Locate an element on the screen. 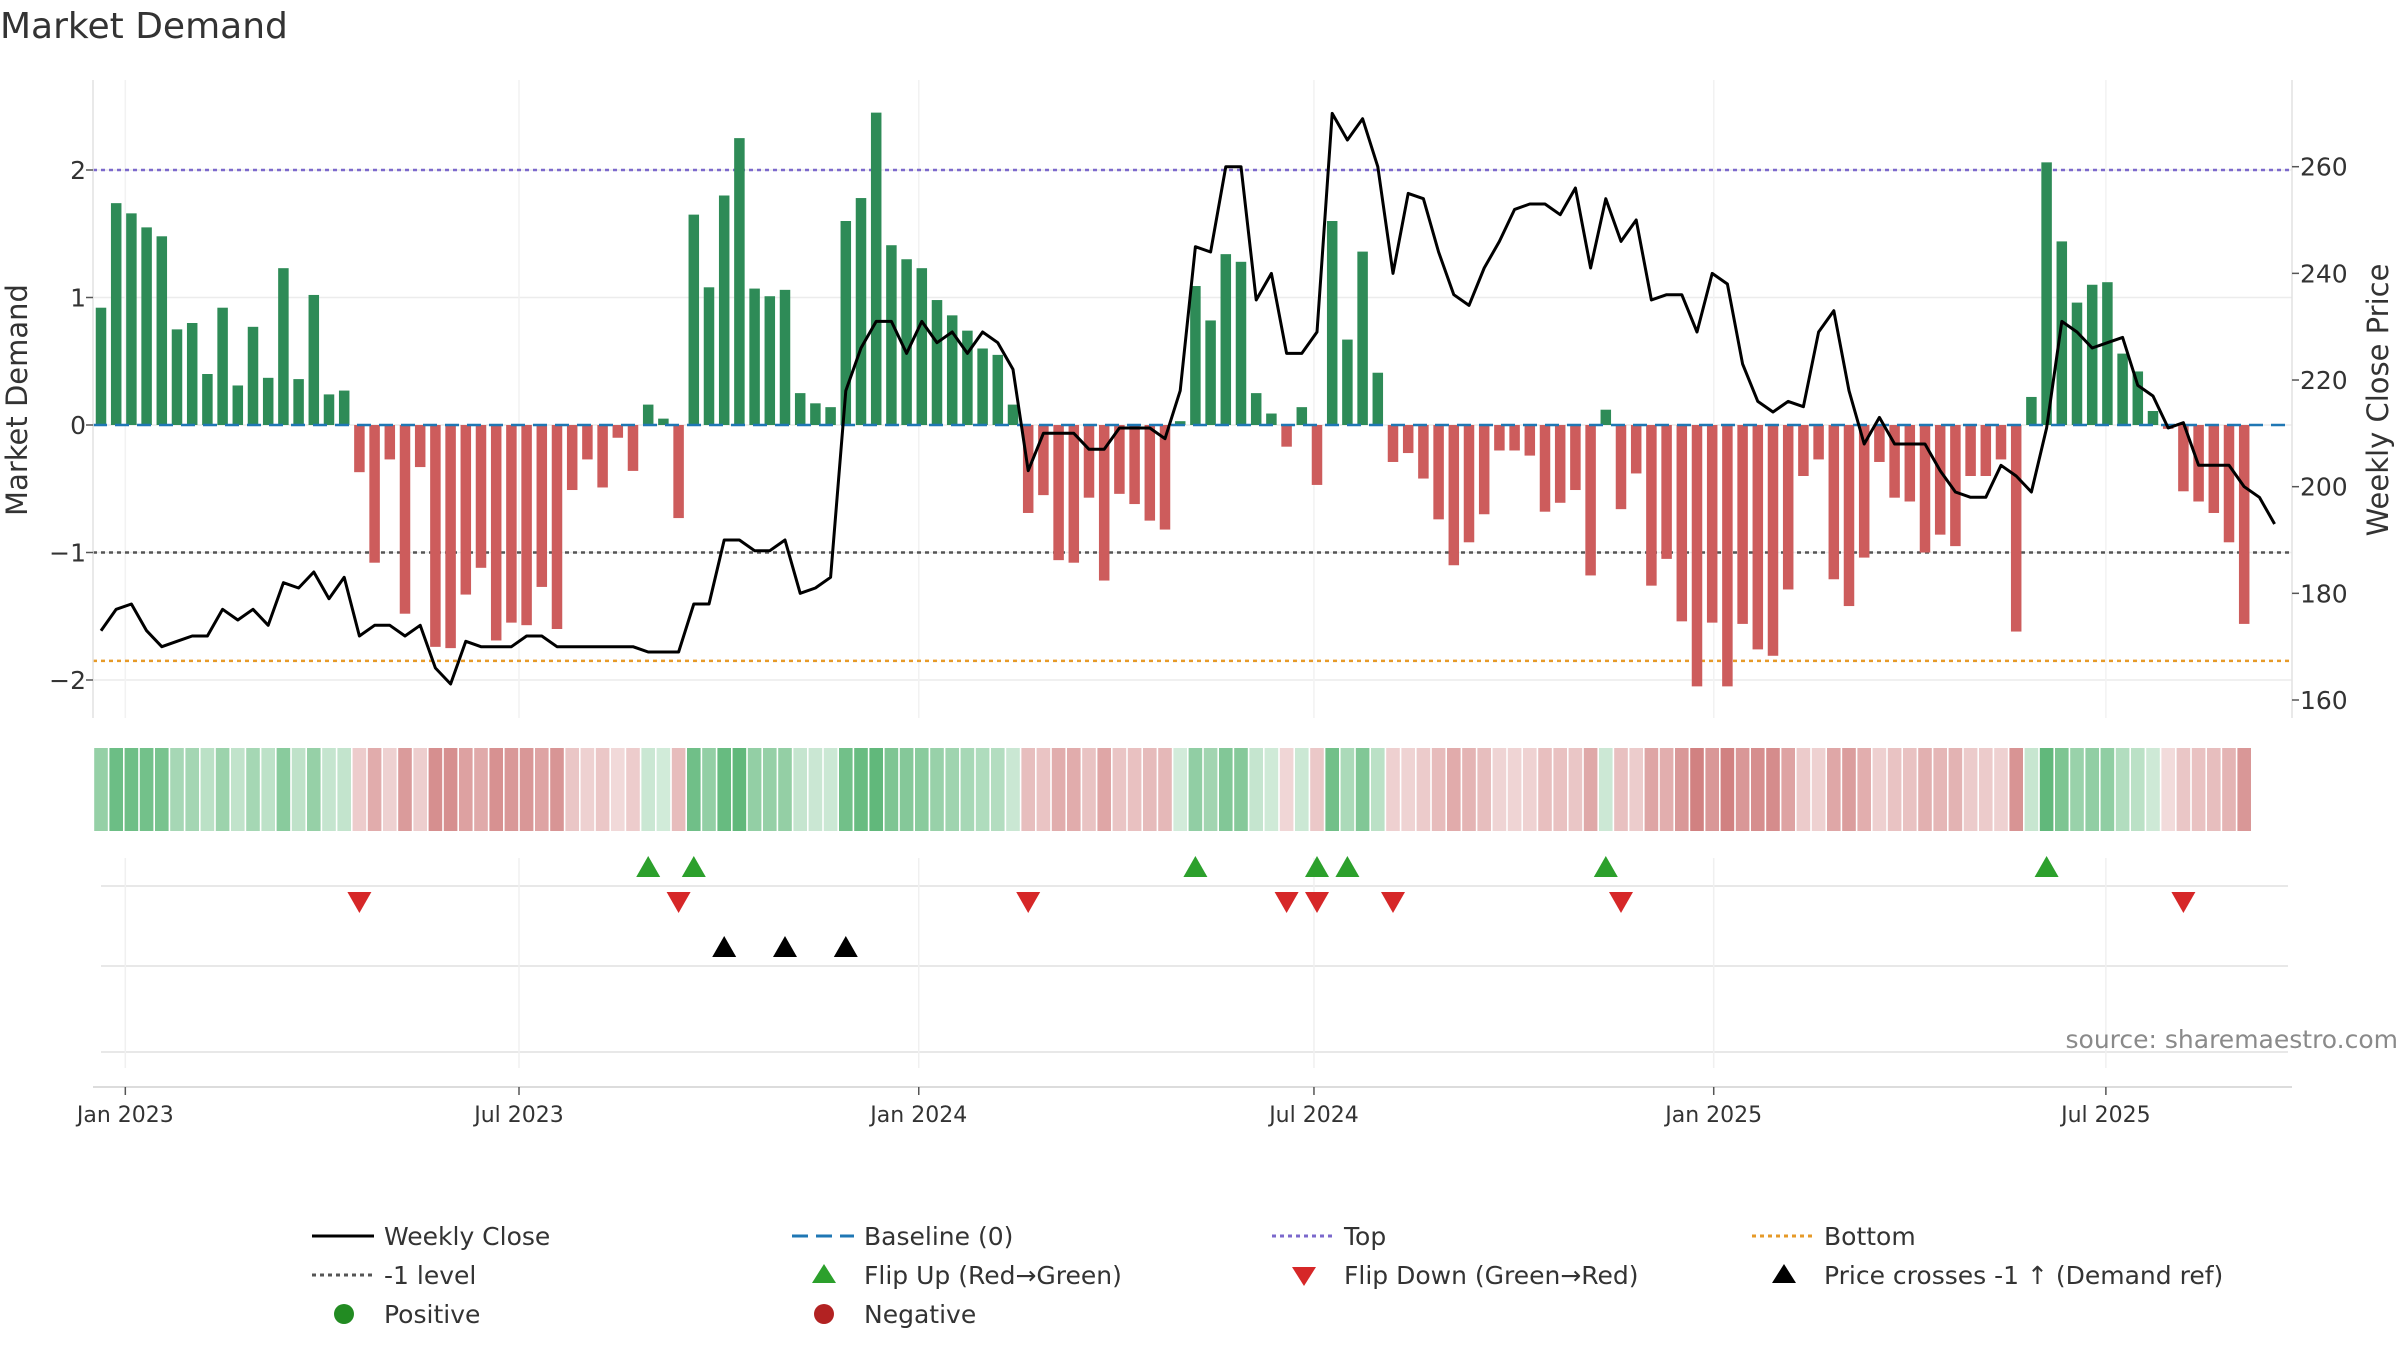 The width and height of the screenshot is (2400, 1354). legend-item: Baseline (0) is located at coordinates (902, 1236).